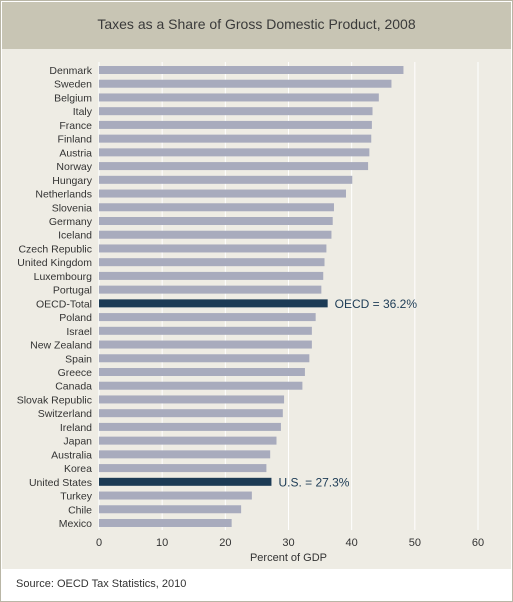 The image size is (513, 602). What do you see at coordinates (65, 414) in the screenshot?
I see `category-label: Switzerland` at bounding box center [65, 414].